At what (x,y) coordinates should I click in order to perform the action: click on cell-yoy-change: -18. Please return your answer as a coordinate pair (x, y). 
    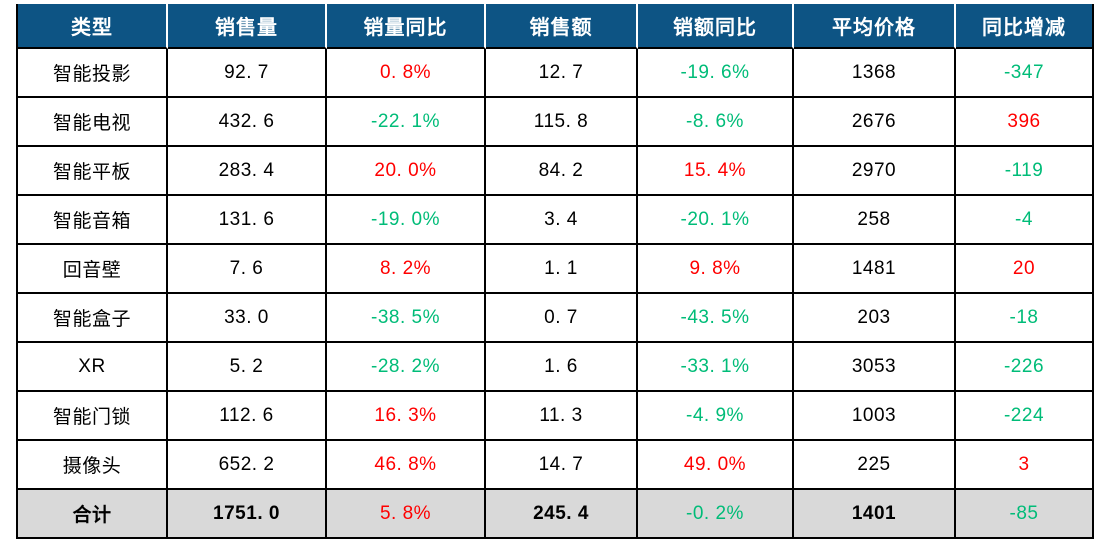
    Looking at the image, I should click on (1025, 318).